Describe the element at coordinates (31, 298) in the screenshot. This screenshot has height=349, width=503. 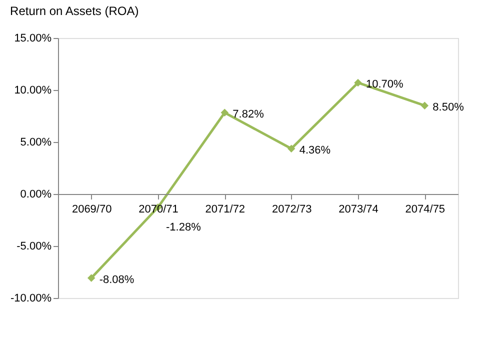
I see `y-tick-label: -10.00%` at that location.